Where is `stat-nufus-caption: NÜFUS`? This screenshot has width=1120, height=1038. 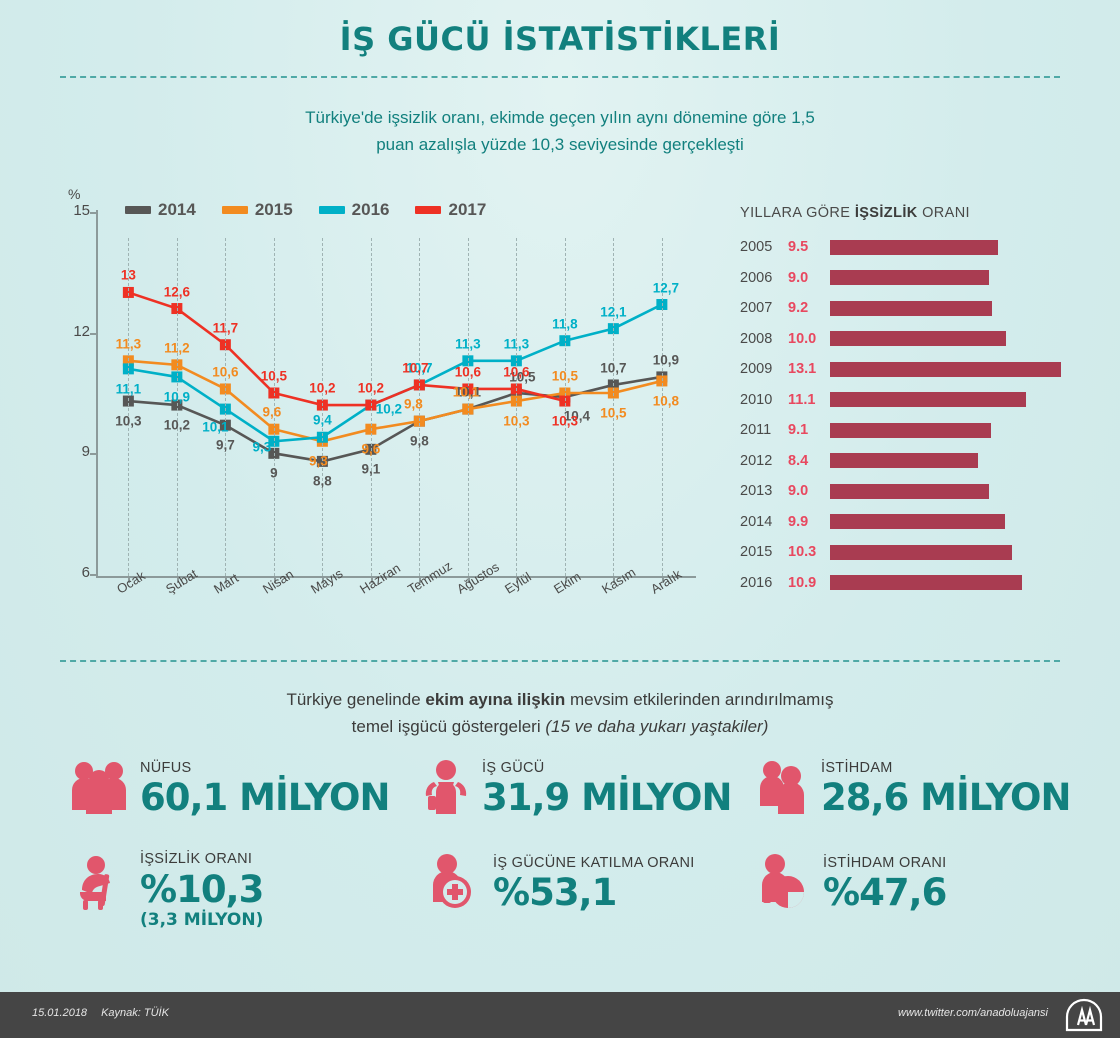 stat-nufus-caption: NÜFUS is located at coordinates (166, 767).